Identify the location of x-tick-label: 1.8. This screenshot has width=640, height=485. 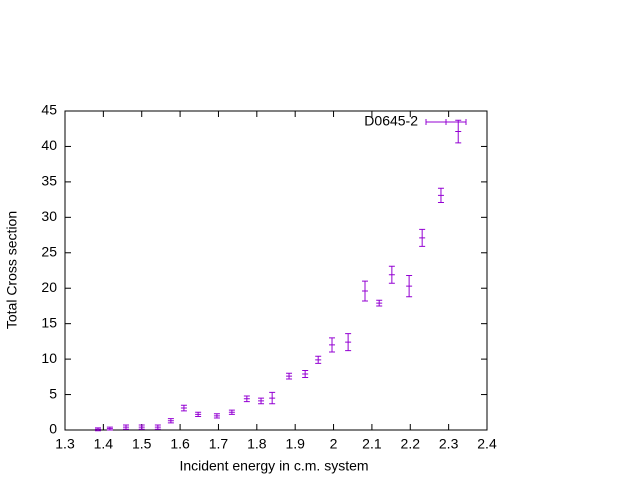
(257, 444).